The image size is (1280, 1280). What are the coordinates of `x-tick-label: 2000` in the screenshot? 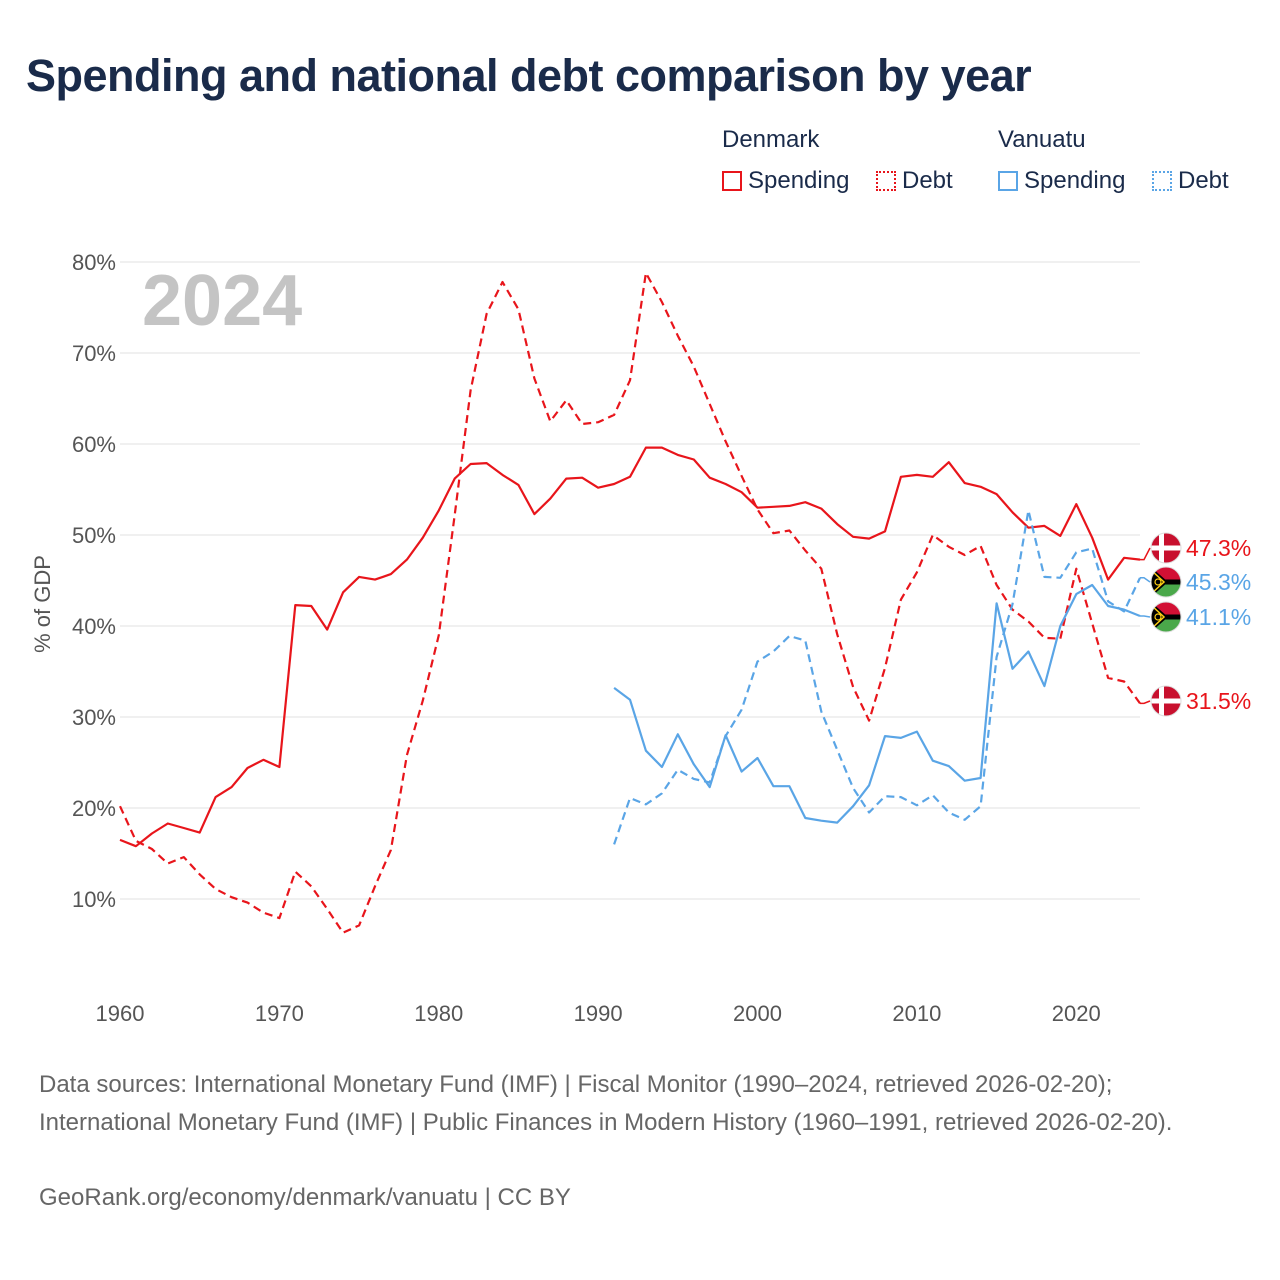 It's located at (757, 1013).